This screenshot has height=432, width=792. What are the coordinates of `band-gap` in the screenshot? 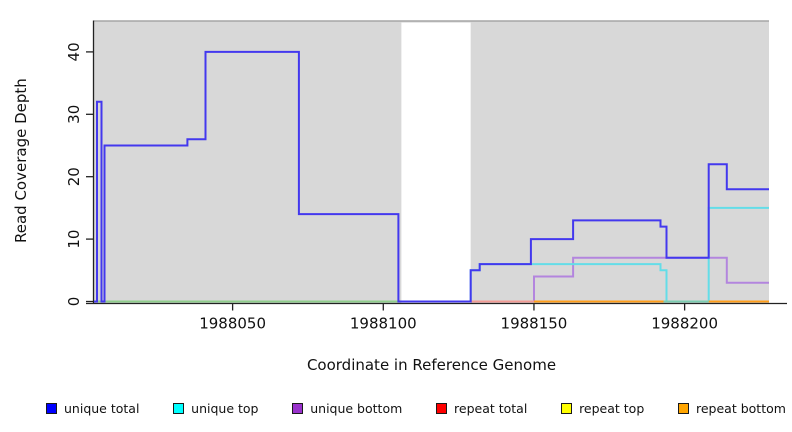 It's located at (436, 163).